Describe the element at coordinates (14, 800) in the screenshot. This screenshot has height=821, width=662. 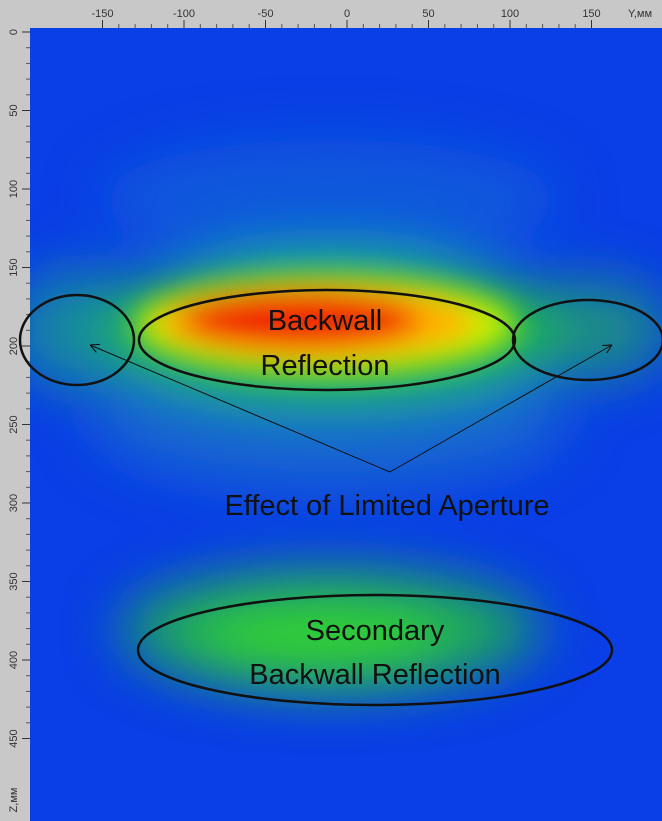
I see `axis-label: Z,мм` at that location.